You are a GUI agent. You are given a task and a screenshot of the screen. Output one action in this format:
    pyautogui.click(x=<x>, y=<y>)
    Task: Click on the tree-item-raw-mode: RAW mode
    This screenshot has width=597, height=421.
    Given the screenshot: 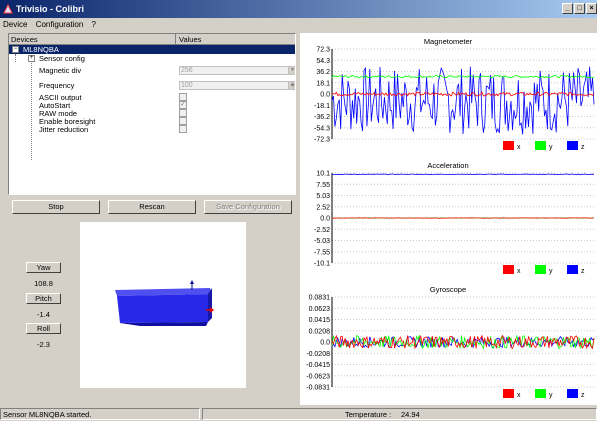 What is the action you would take?
    pyautogui.click(x=152, y=113)
    